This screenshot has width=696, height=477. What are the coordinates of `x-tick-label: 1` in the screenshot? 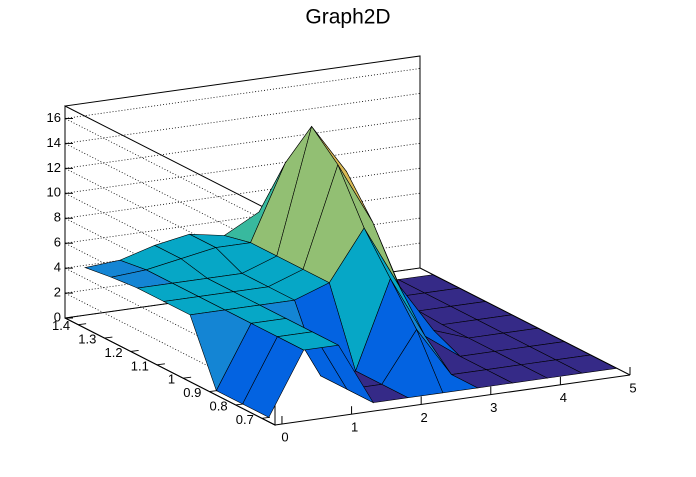 It's located at (354, 427).